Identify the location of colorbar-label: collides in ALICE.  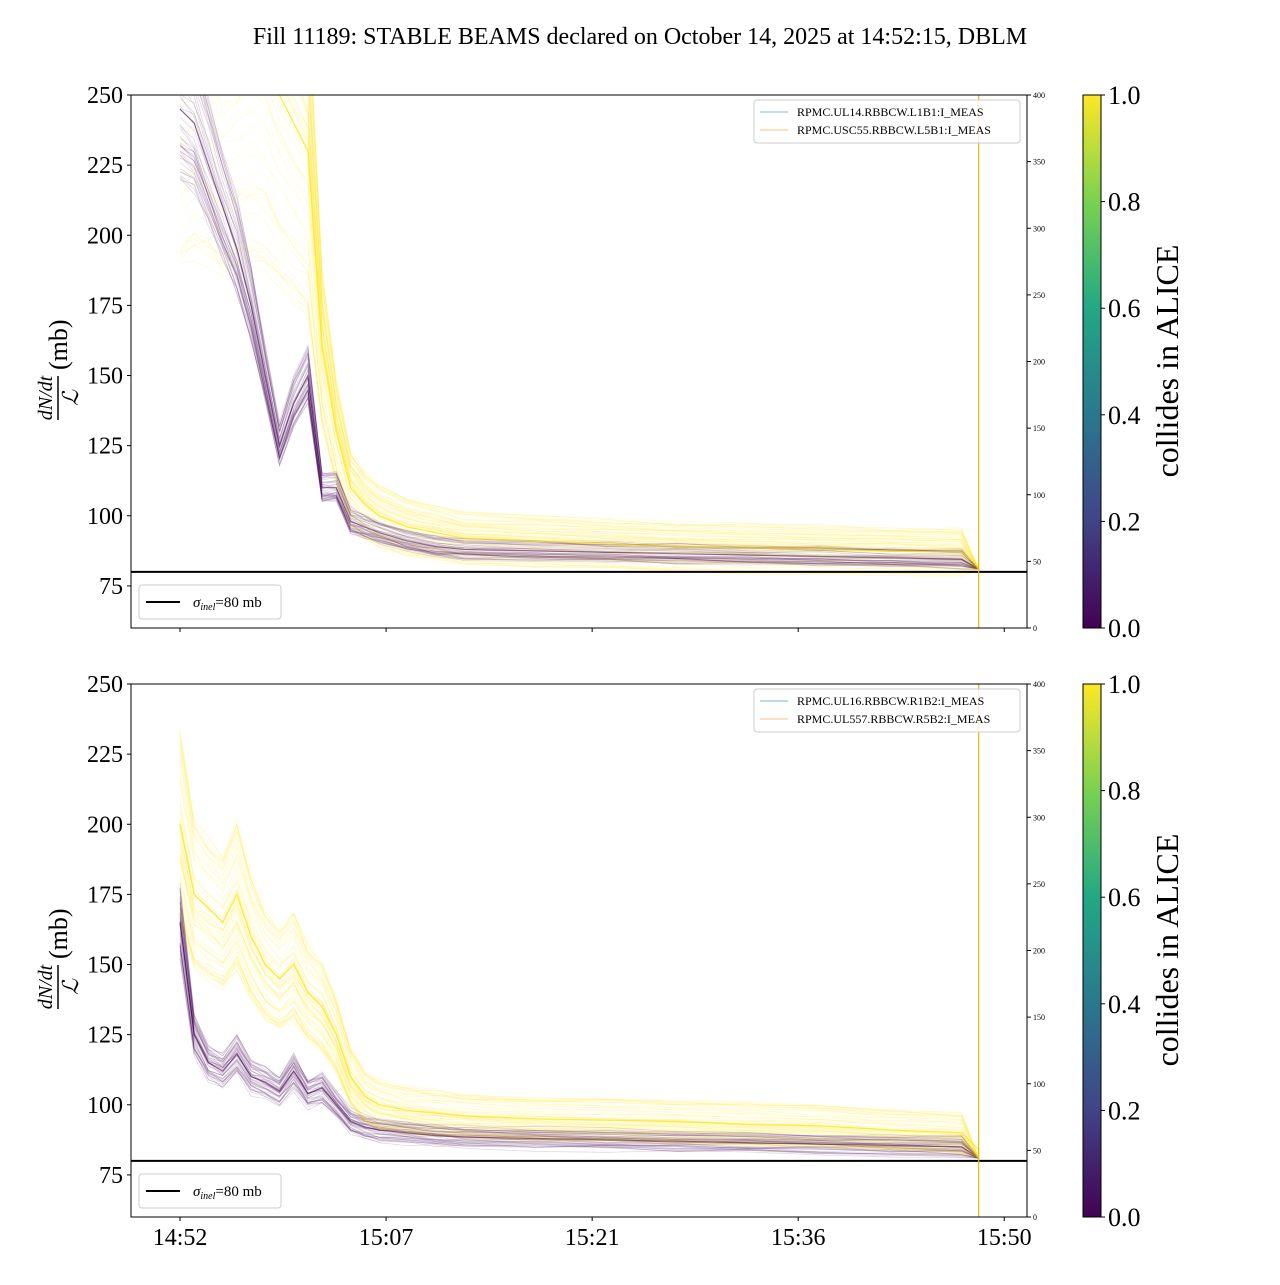
(1167, 361).